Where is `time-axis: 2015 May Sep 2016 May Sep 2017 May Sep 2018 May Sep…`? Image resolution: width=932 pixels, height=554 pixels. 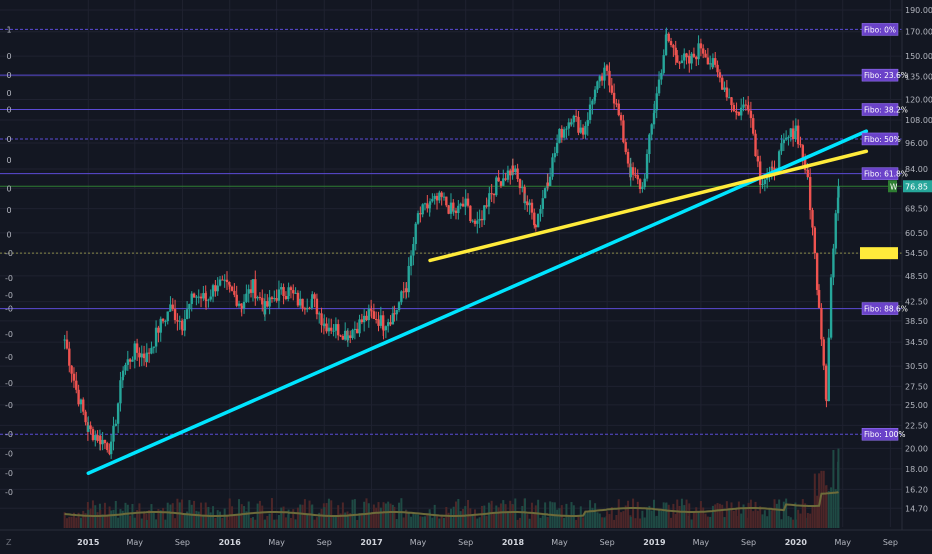
time-axis: 2015 May Sep 2016 May Sep 2017 May Sep 2018 May Sep… is located at coordinates (466, 538).